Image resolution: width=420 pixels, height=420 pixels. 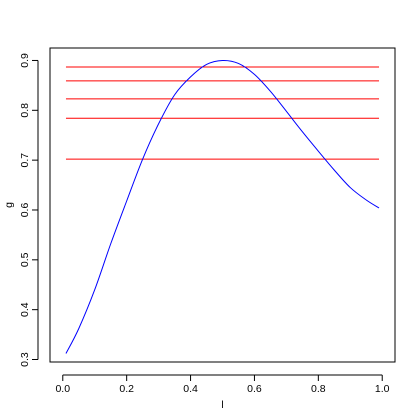 I want to click on x-tick-label: 0.4, so click(x=190, y=389).